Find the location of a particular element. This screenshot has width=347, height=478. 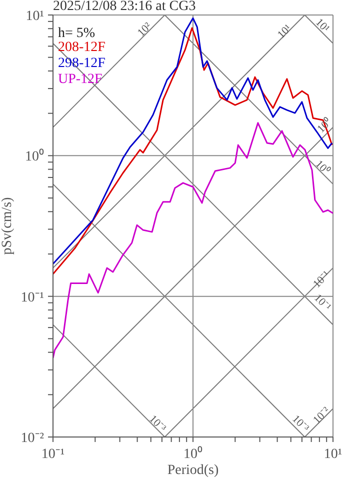

y-tick-label: 10¹ is located at coordinates (35, 16).